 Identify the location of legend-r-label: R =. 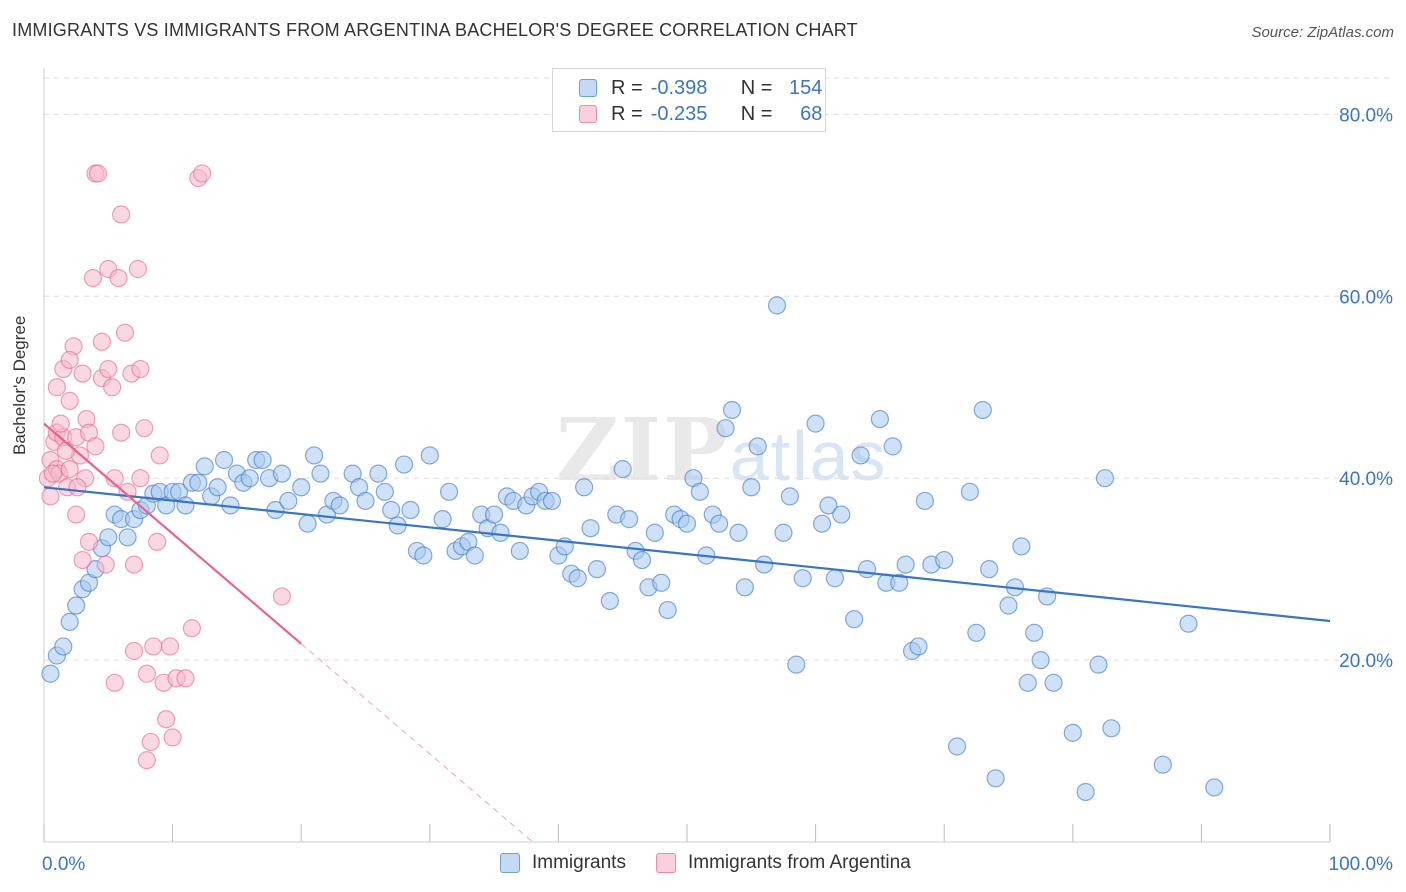
(627, 87).